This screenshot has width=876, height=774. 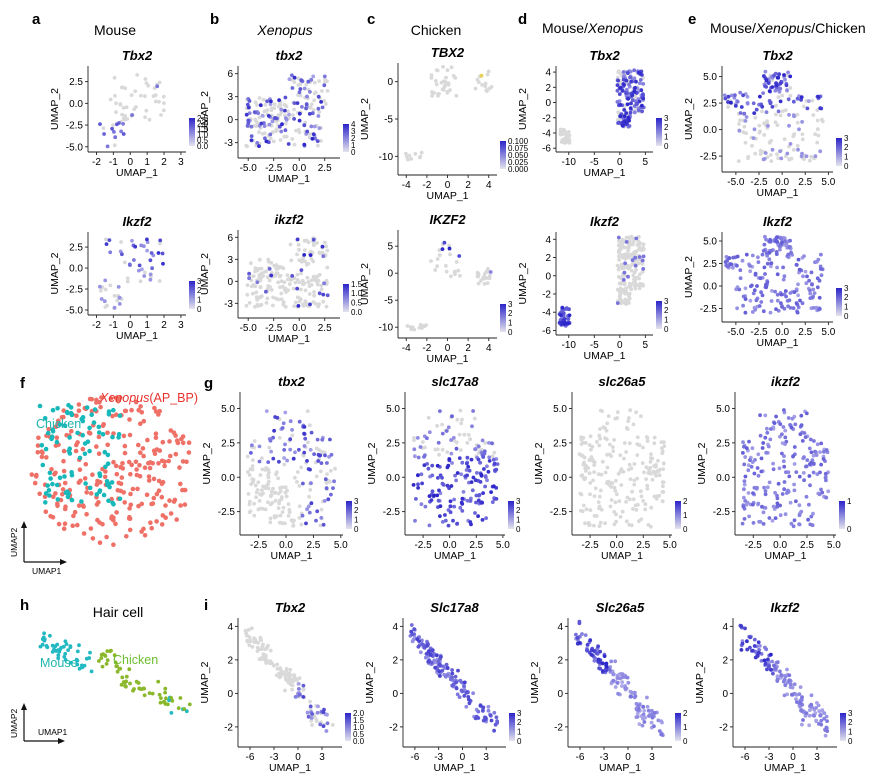 I want to click on colorbar-e1, so click(x=839, y=152).